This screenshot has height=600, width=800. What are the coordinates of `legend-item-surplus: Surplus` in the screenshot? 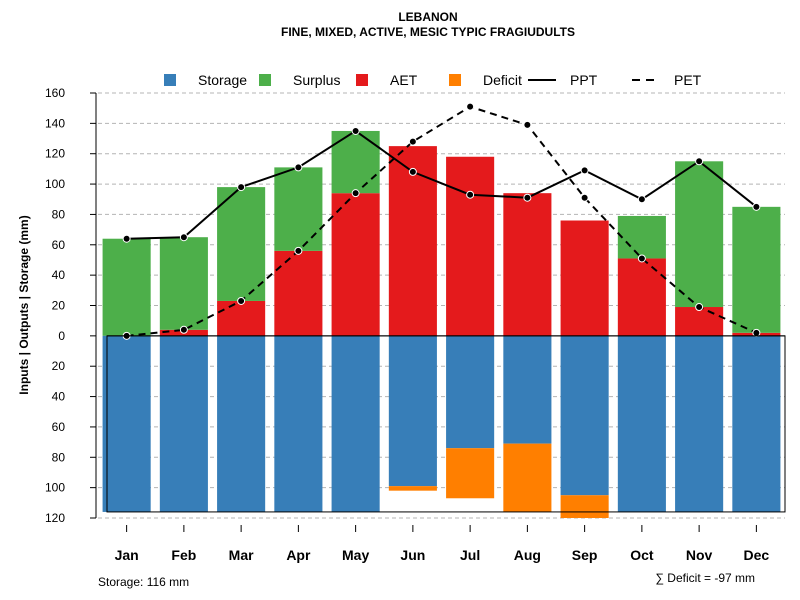 It's located at (299, 80).